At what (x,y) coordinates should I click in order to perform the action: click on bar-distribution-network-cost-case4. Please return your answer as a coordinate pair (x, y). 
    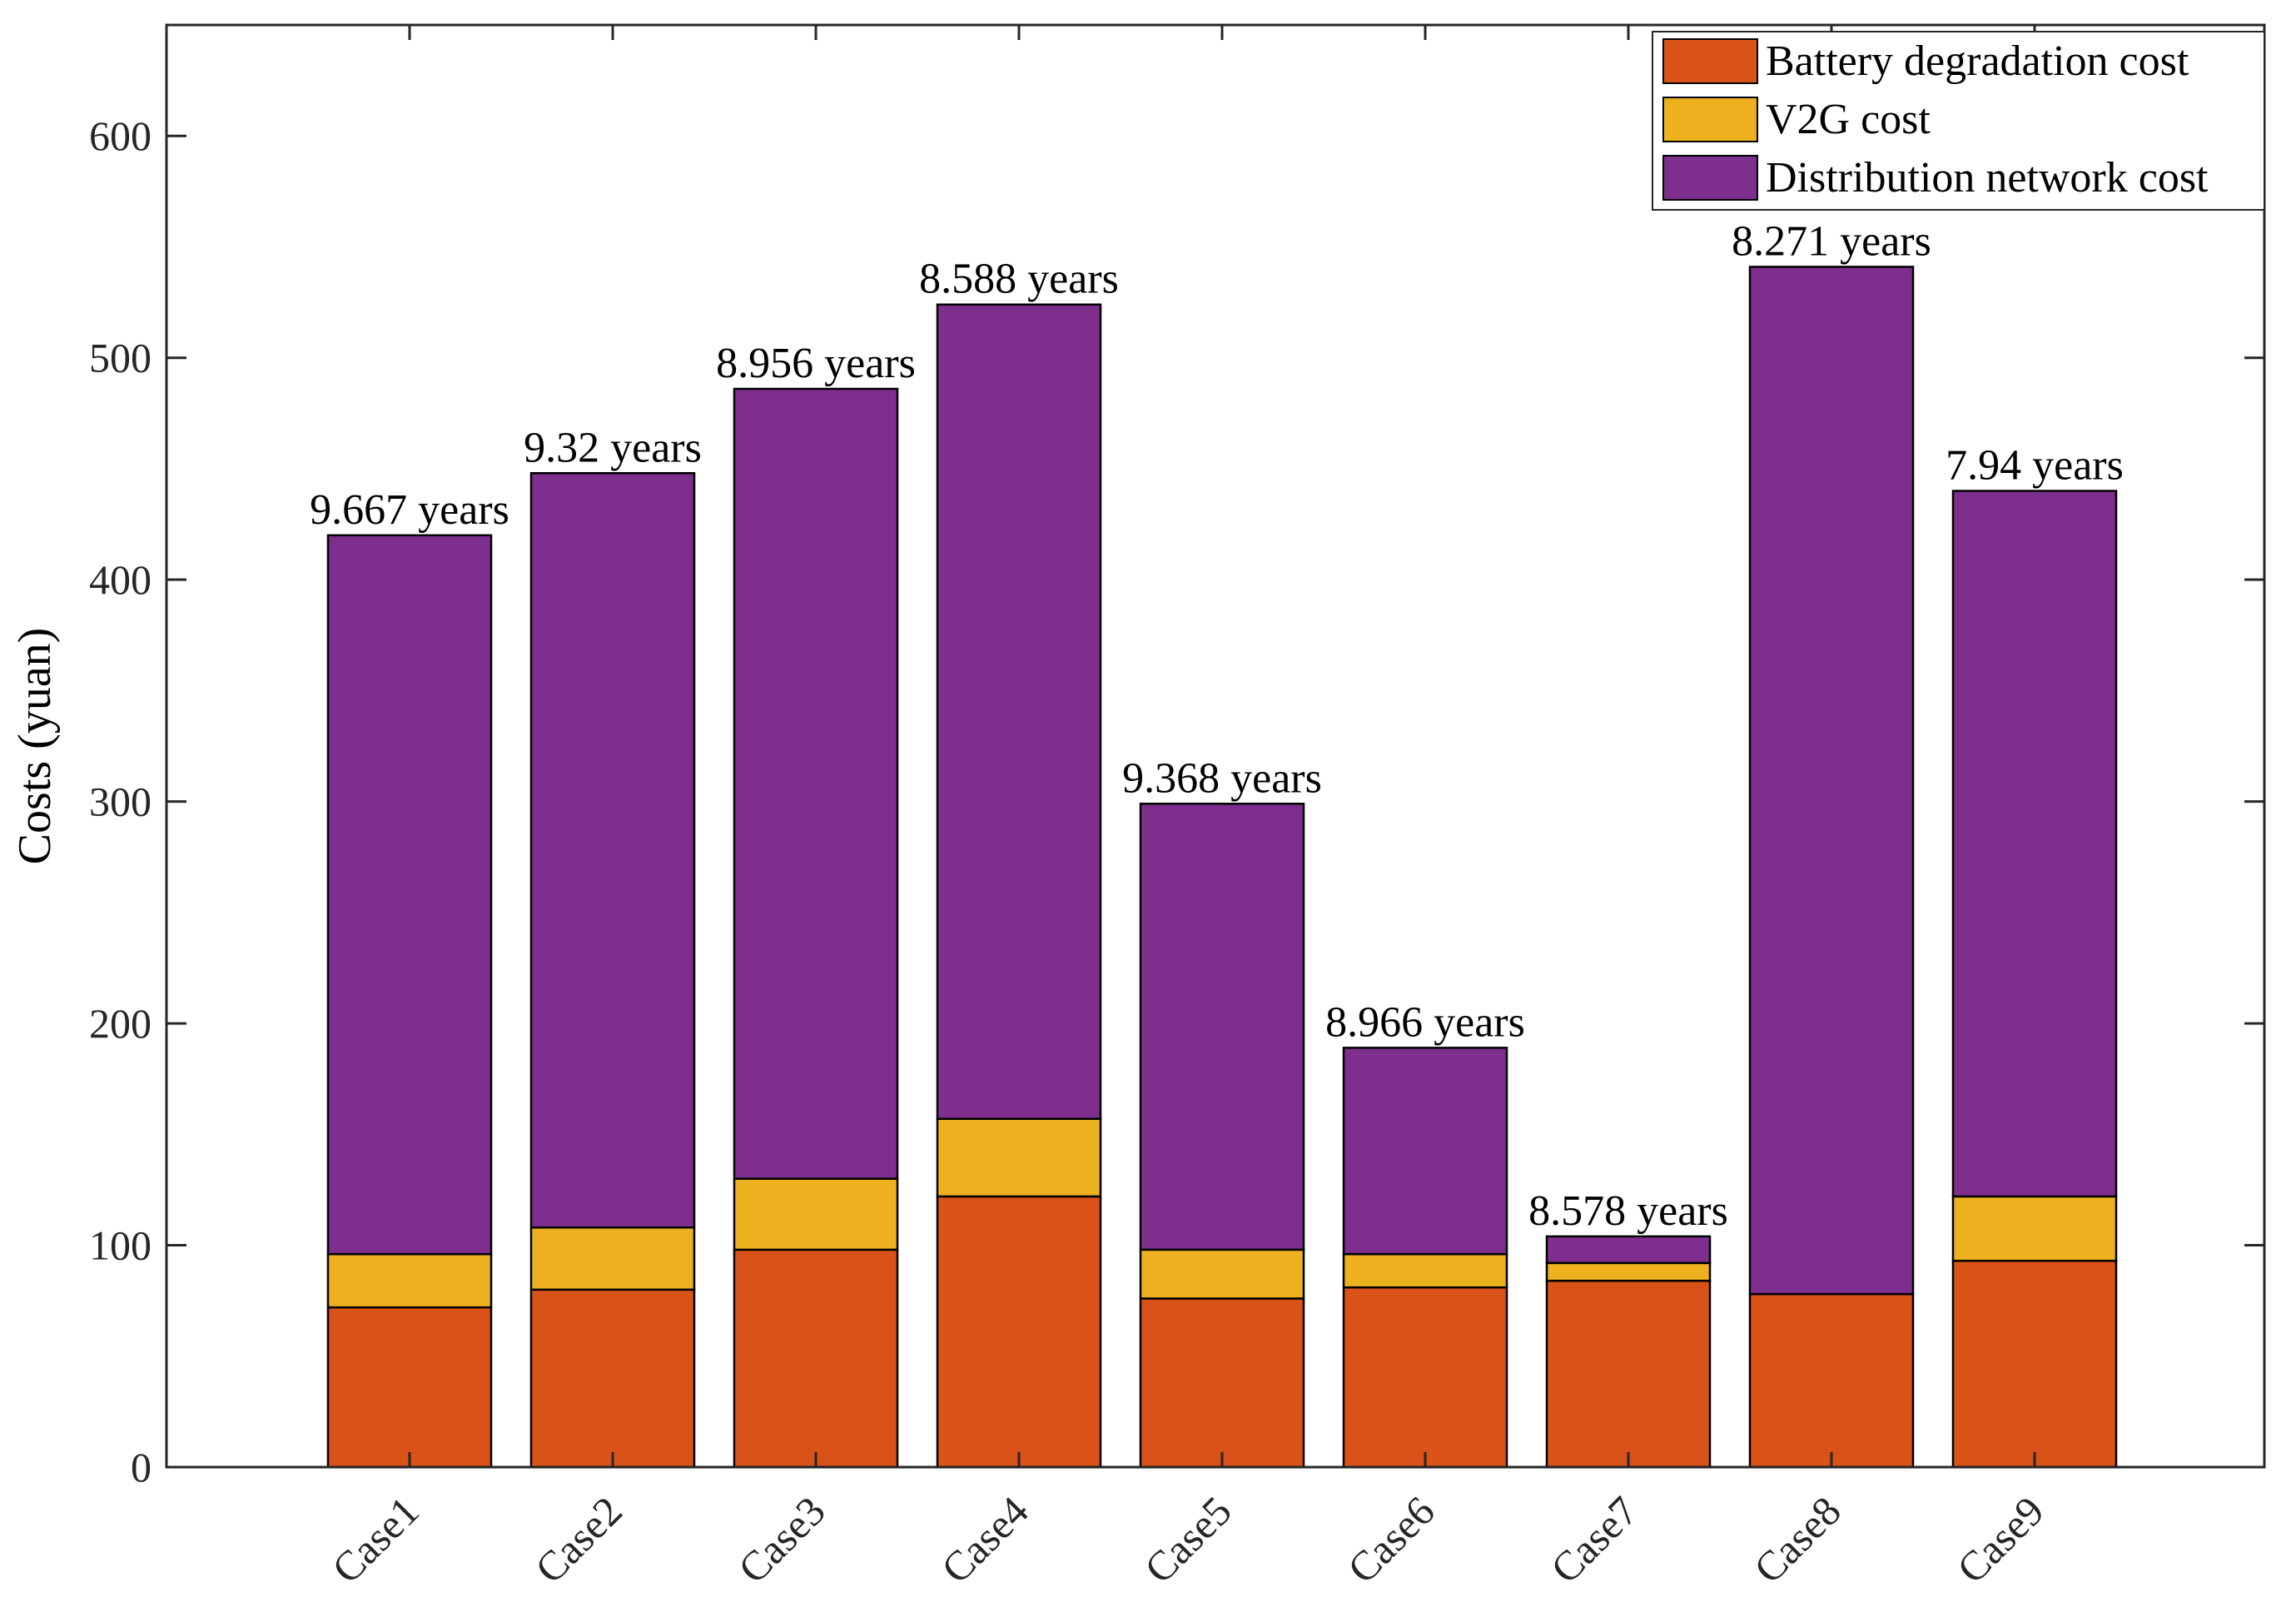
    Looking at the image, I should click on (1019, 712).